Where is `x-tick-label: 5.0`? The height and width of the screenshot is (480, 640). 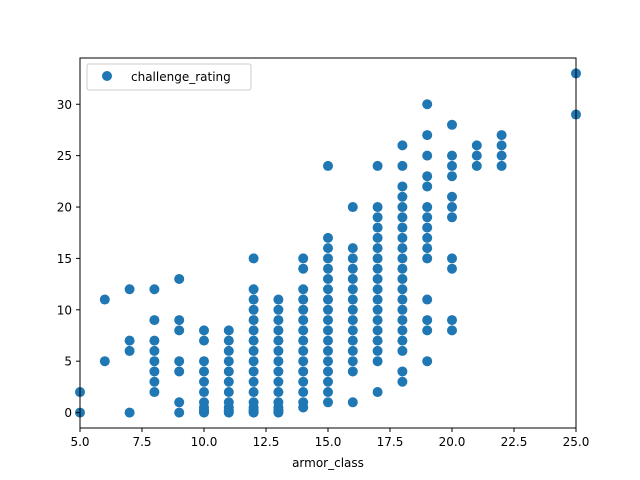 x-tick-label: 5.0 is located at coordinates (79, 442).